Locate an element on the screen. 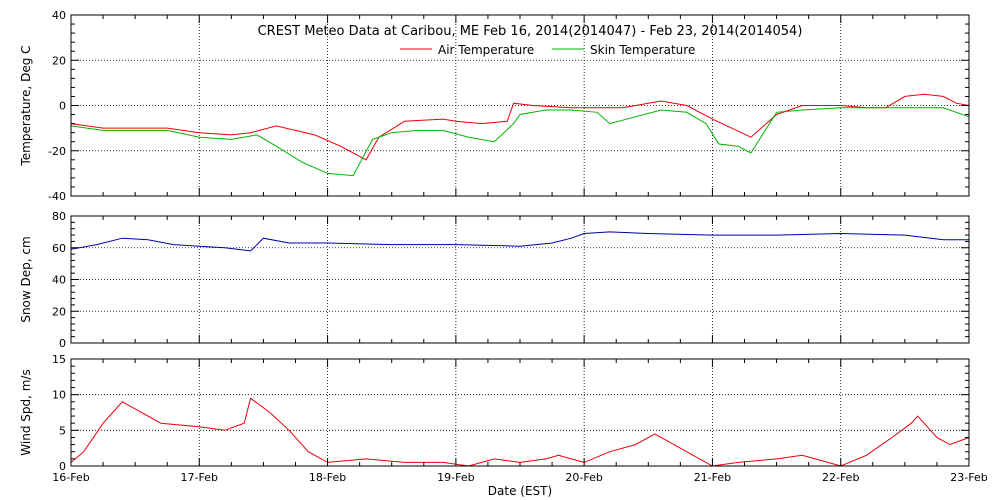  series-1-0-line is located at coordinates (519, 241).